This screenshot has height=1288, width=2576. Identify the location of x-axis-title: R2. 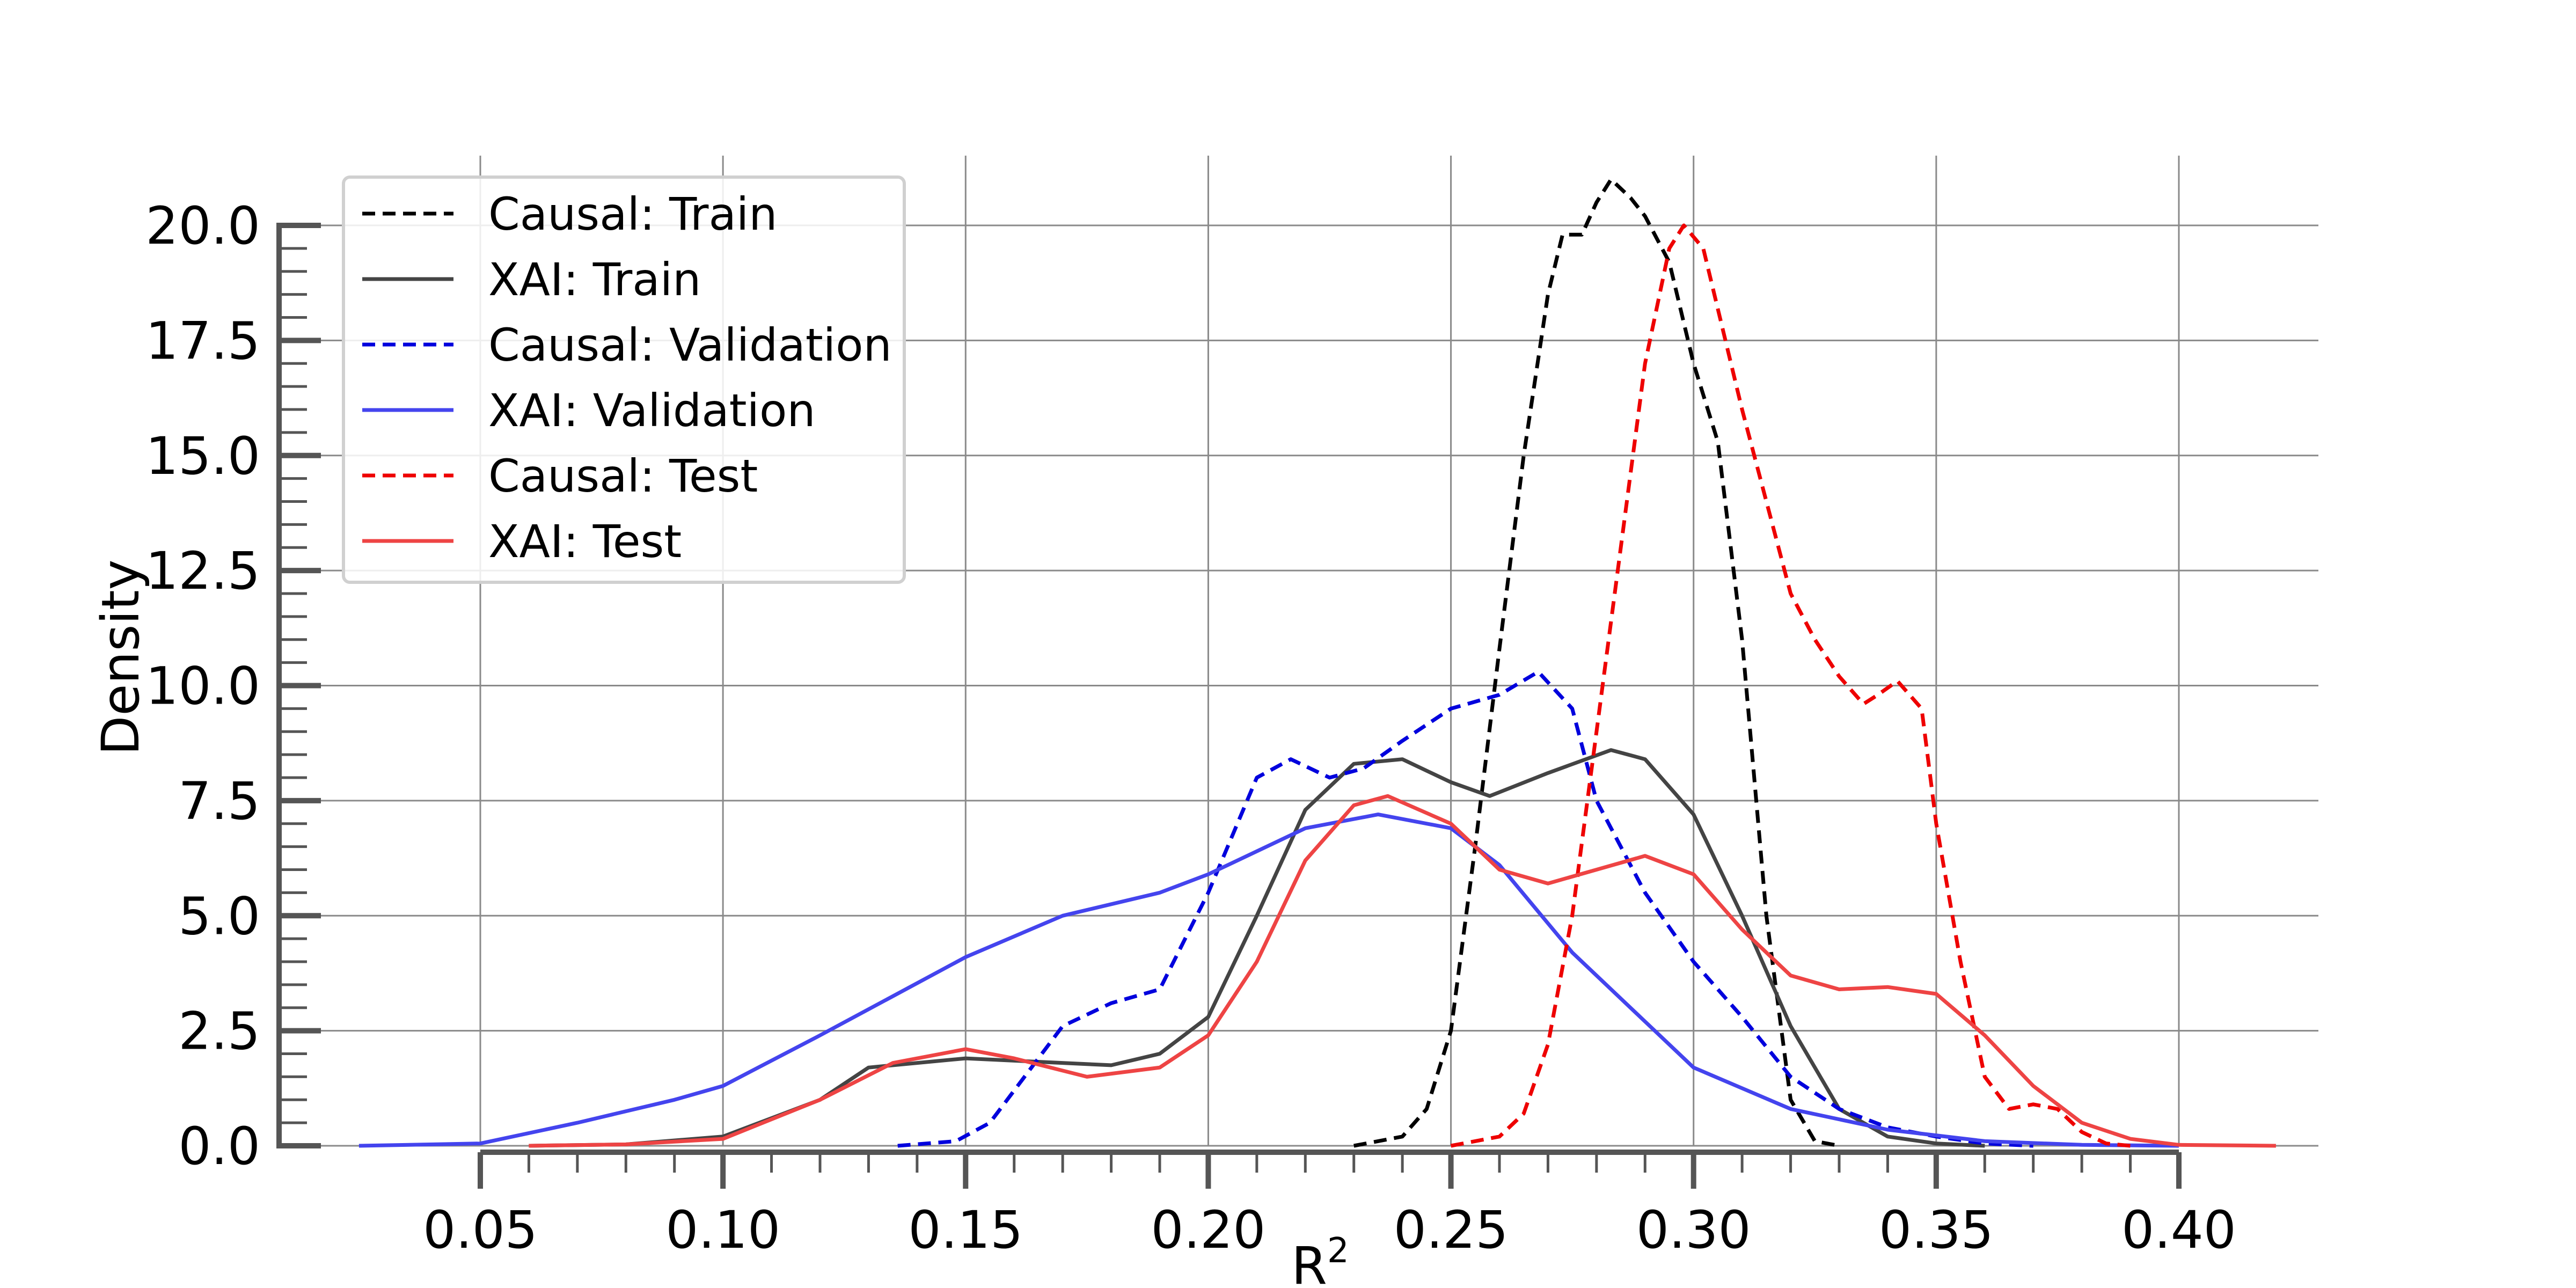
(1320, 1259).